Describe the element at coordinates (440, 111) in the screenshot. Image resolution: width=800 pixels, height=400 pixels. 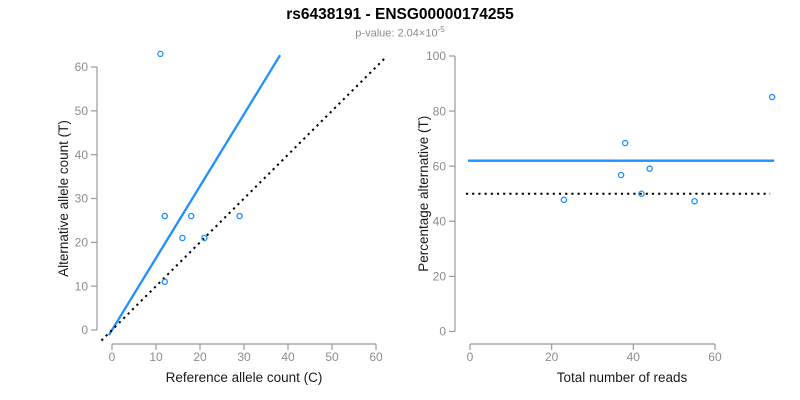
I see `y-tick-label: 80` at that location.